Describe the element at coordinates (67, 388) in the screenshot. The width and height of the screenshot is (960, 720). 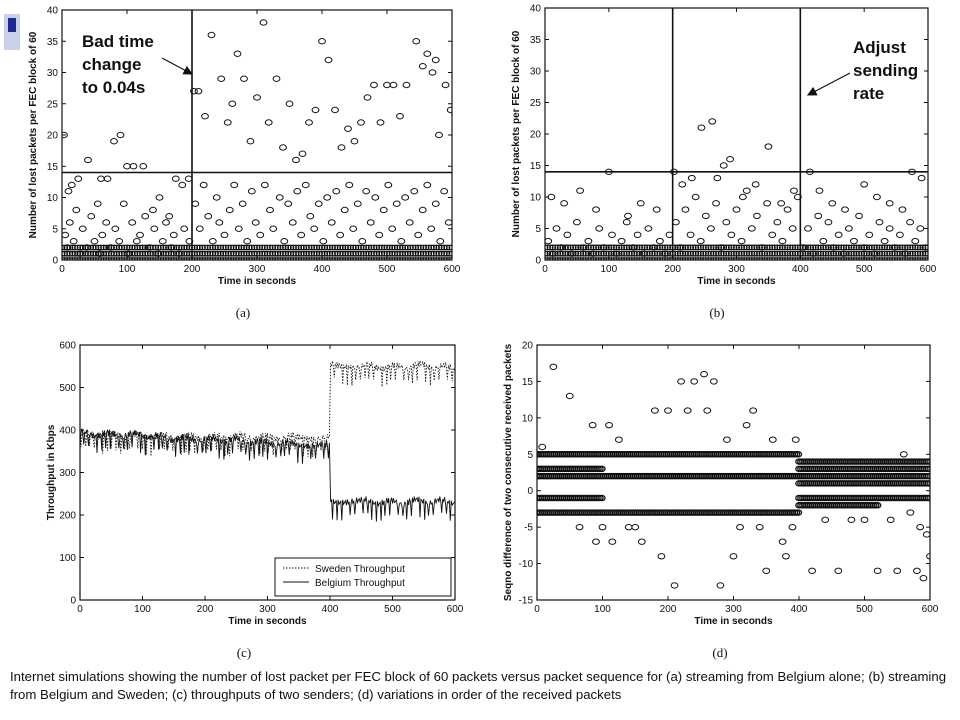
I see `y-tick-label-c: 500` at that location.